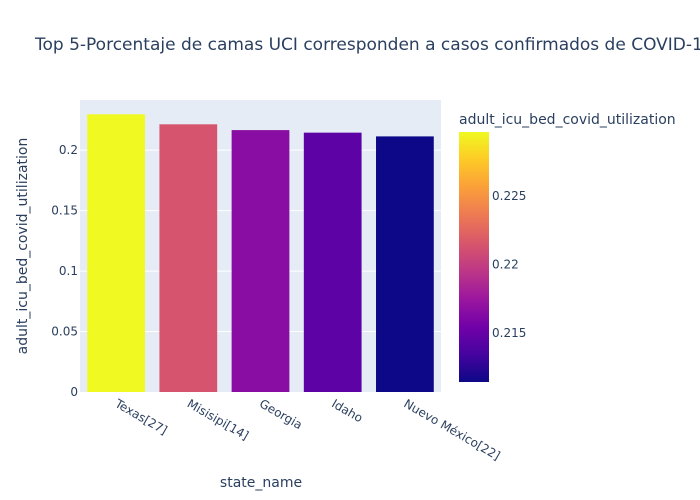 The height and width of the screenshot is (500, 700). I want to click on colorbar-tick-label: 0.225, so click(509, 196).